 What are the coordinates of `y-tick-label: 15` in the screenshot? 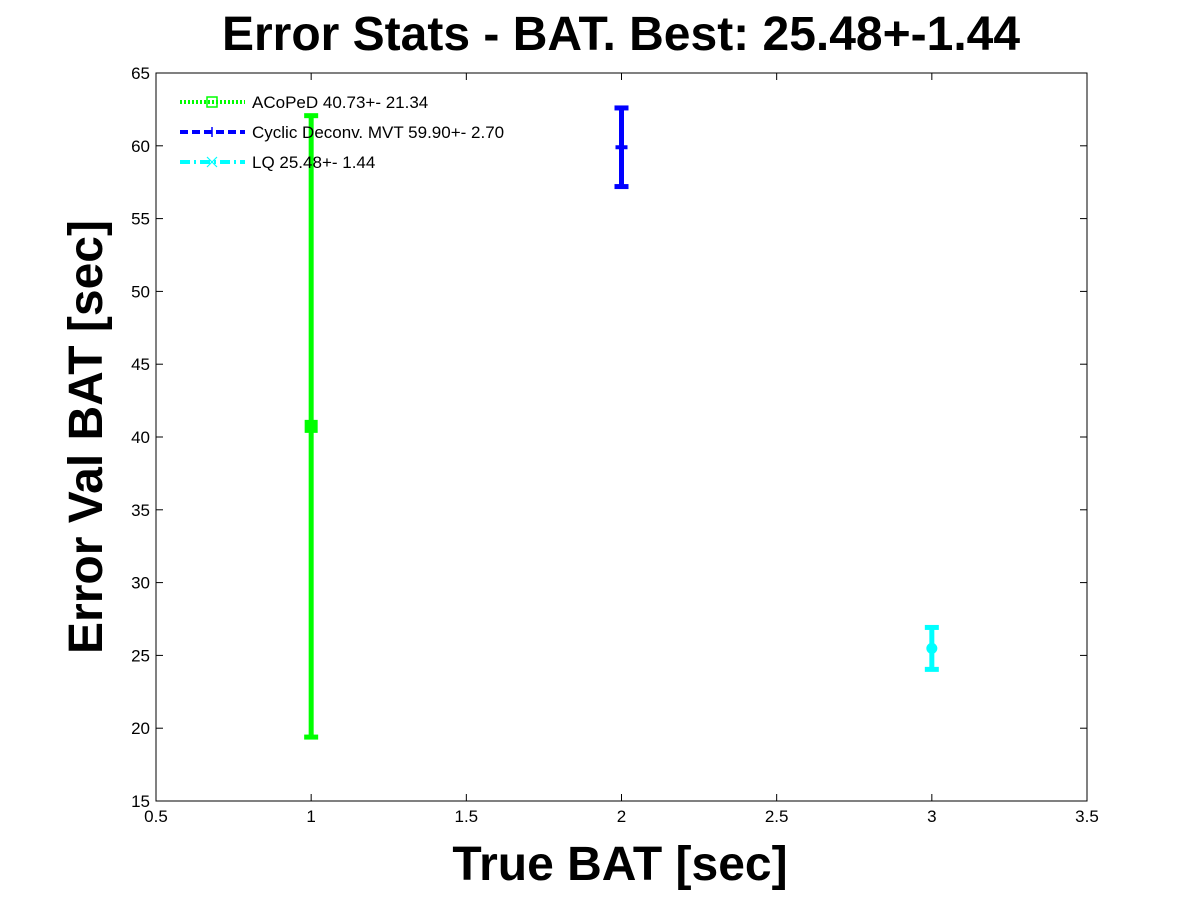 It's located at (140, 801).